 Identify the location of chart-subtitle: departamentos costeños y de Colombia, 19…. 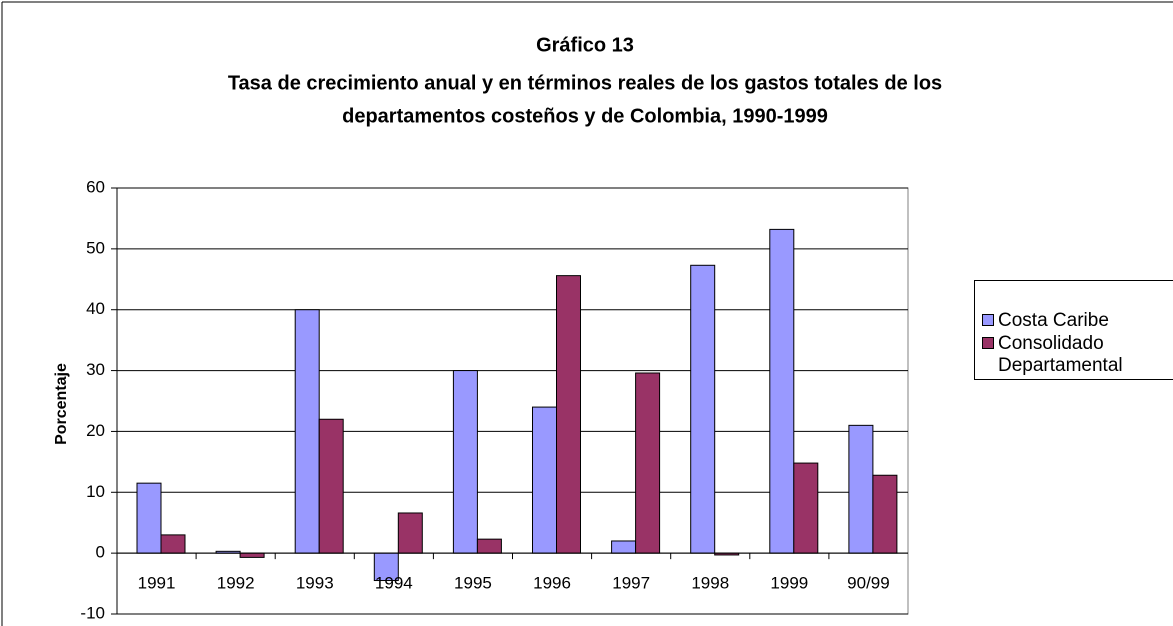
(585, 116).